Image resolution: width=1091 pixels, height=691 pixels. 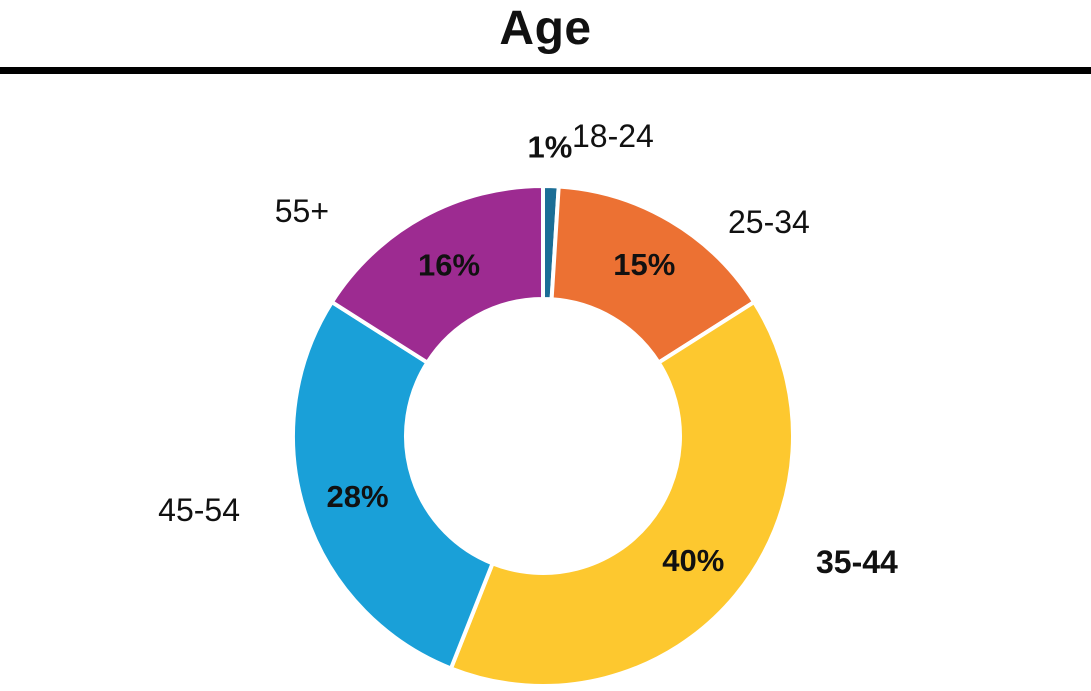 What do you see at coordinates (545, 28) in the screenshot?
I see `chart-title: Age` at bounding box center [545, 28].